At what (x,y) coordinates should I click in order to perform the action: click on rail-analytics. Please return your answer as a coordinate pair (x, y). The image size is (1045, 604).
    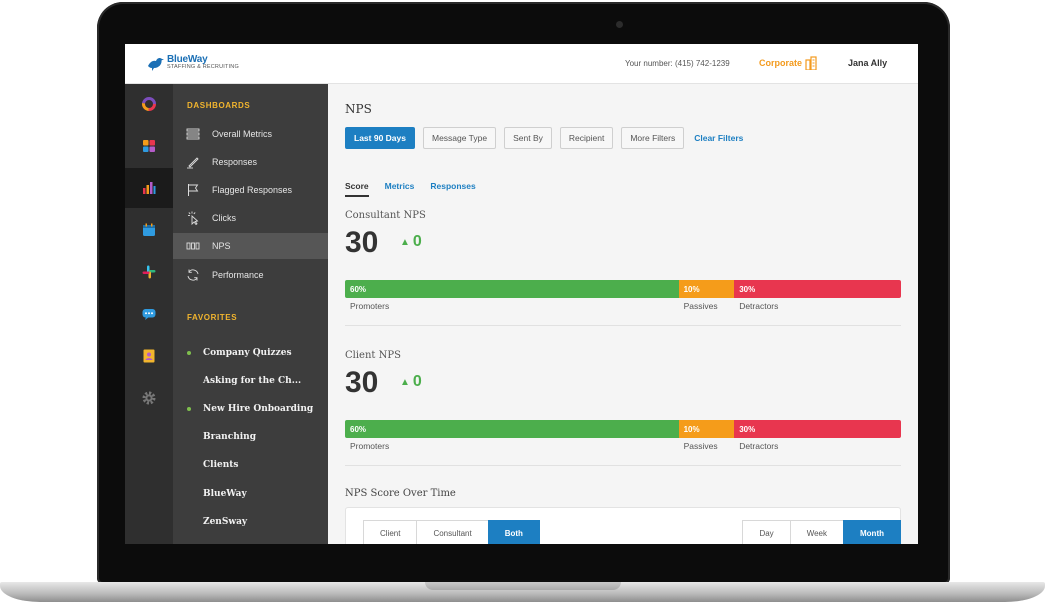
    Looking at the image, I should click on (149, 188).